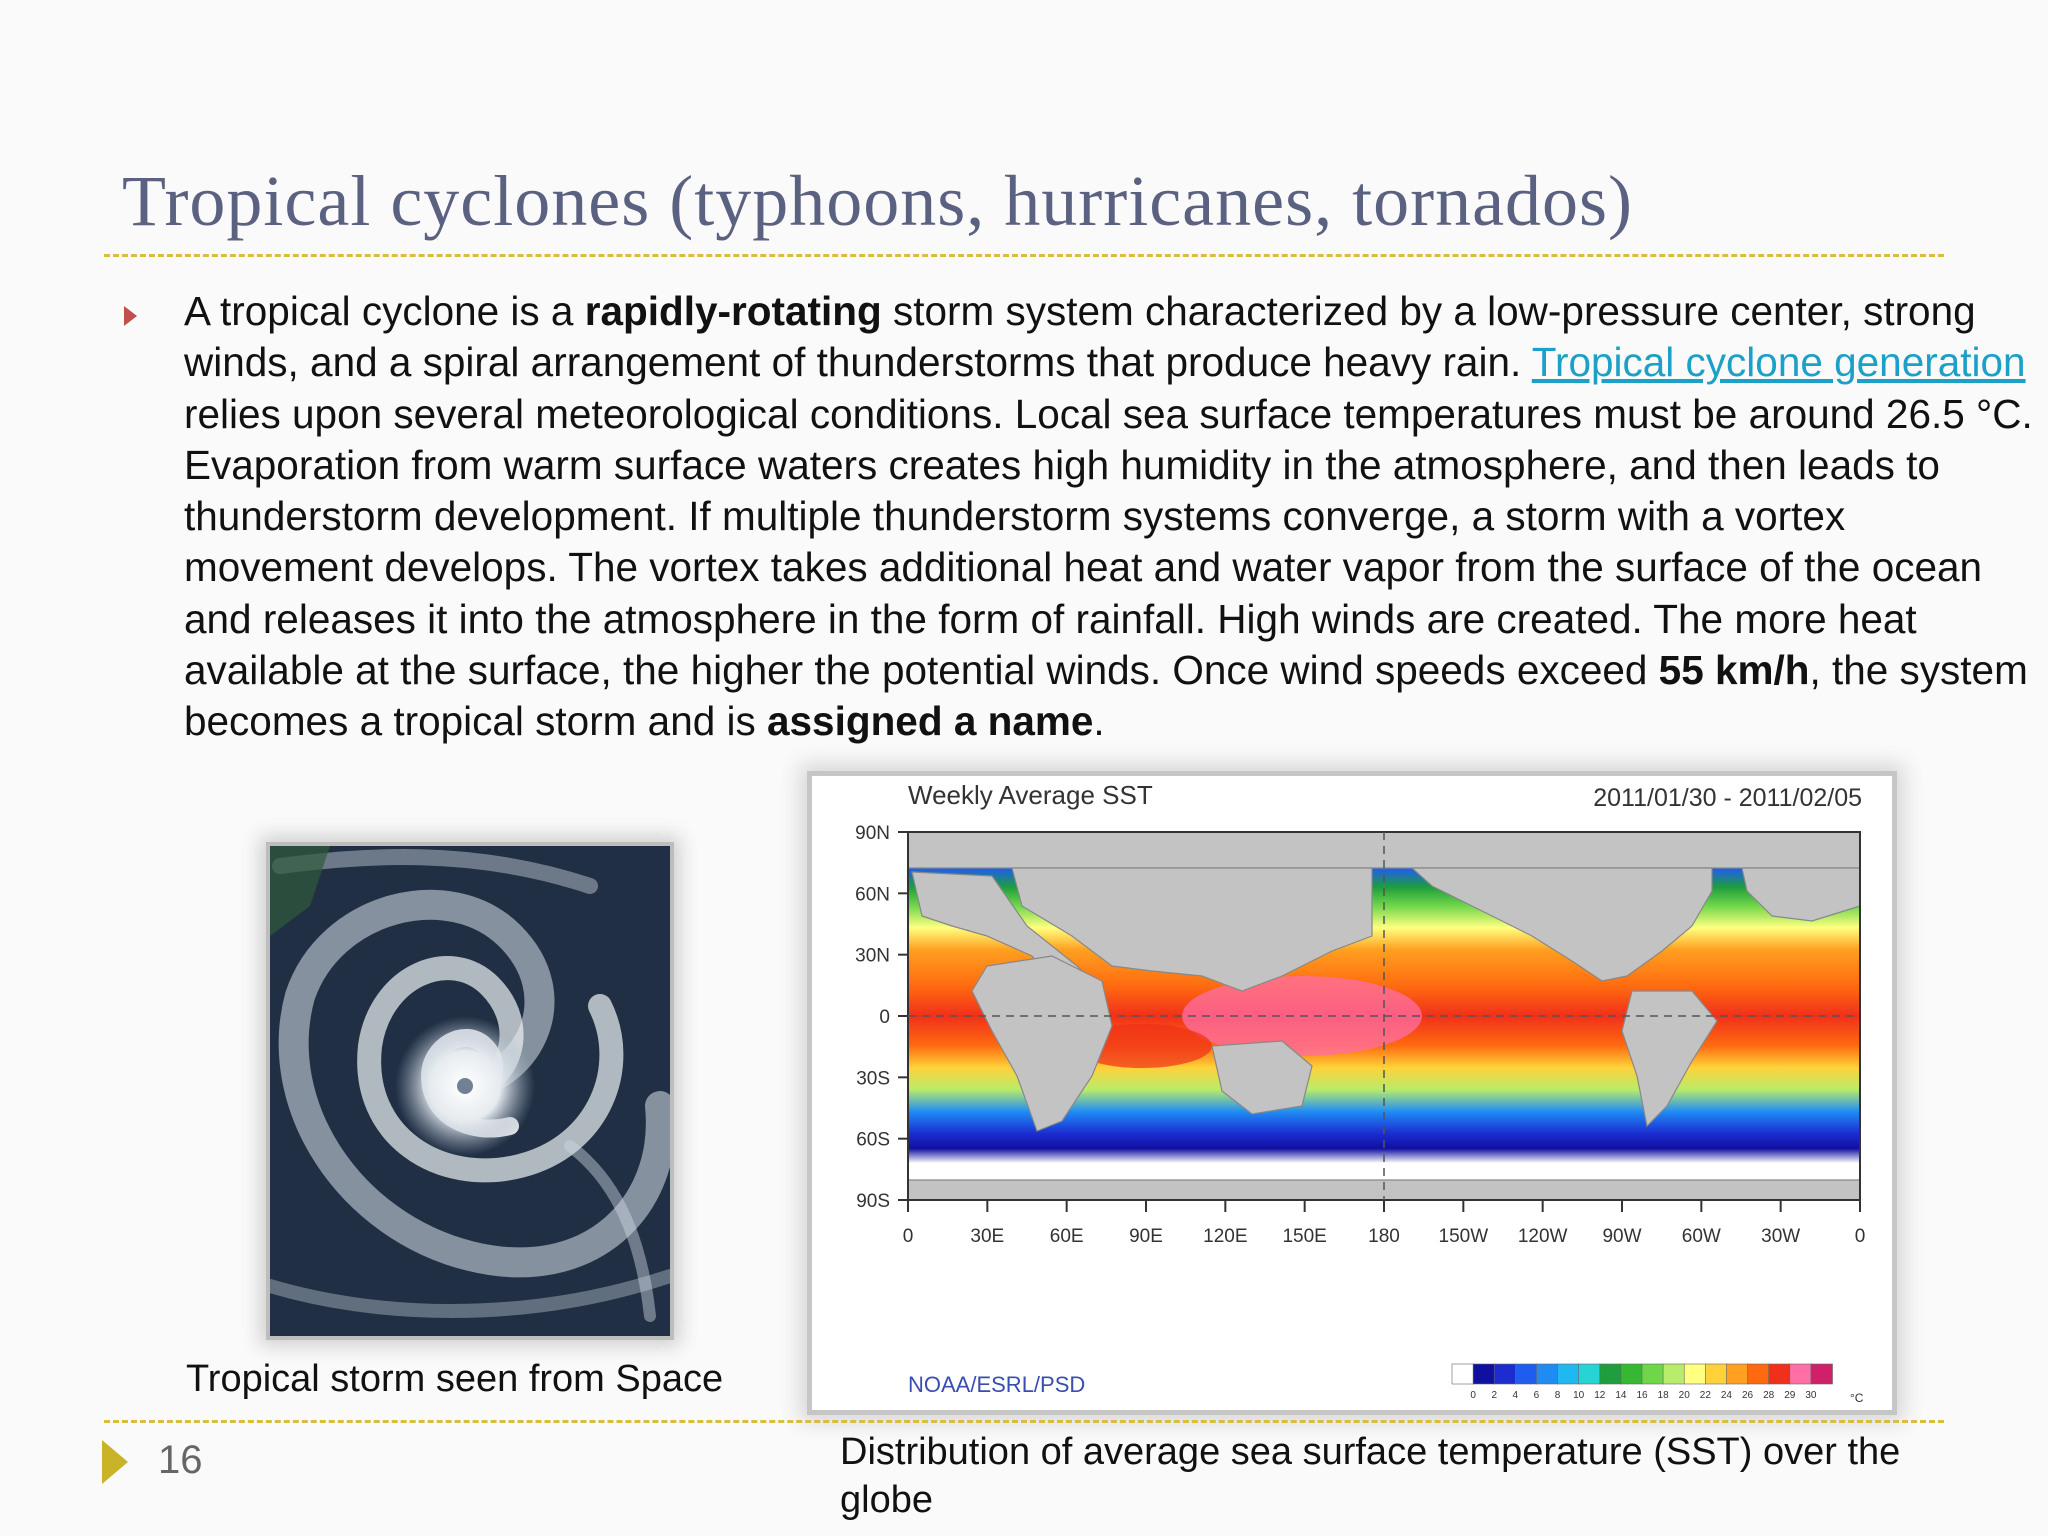 The height and width of the screenshot is (1536, 2048). I want to click on asia-continent, so click(1192, 929).